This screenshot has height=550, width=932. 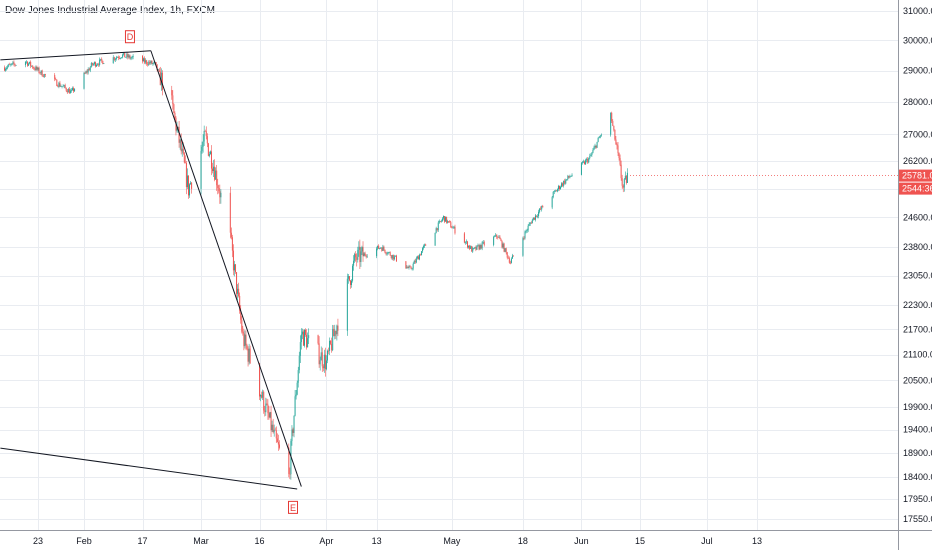 I want to click on y-tick-label: 21700.00, so click(x=917, y=329).